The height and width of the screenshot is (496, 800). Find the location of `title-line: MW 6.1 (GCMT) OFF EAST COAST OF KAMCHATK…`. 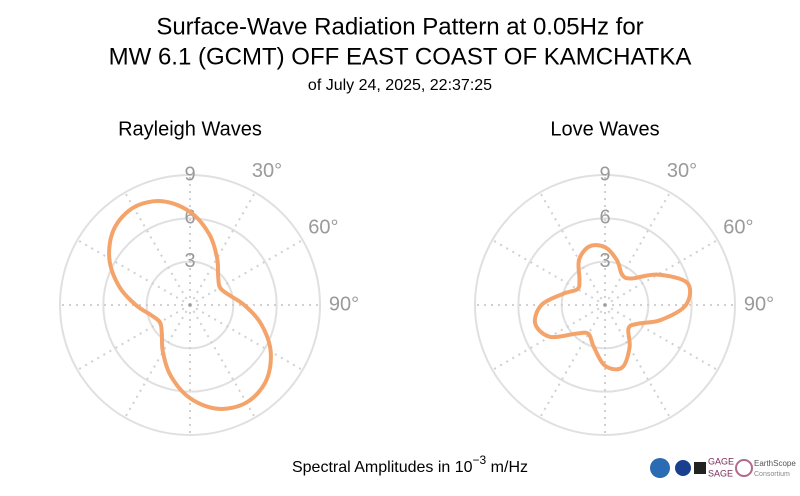

title-line: MW 6.1 (GCMT) OFF EAST COAST OF KAMCHATK… is located at coordinates (400, 56).